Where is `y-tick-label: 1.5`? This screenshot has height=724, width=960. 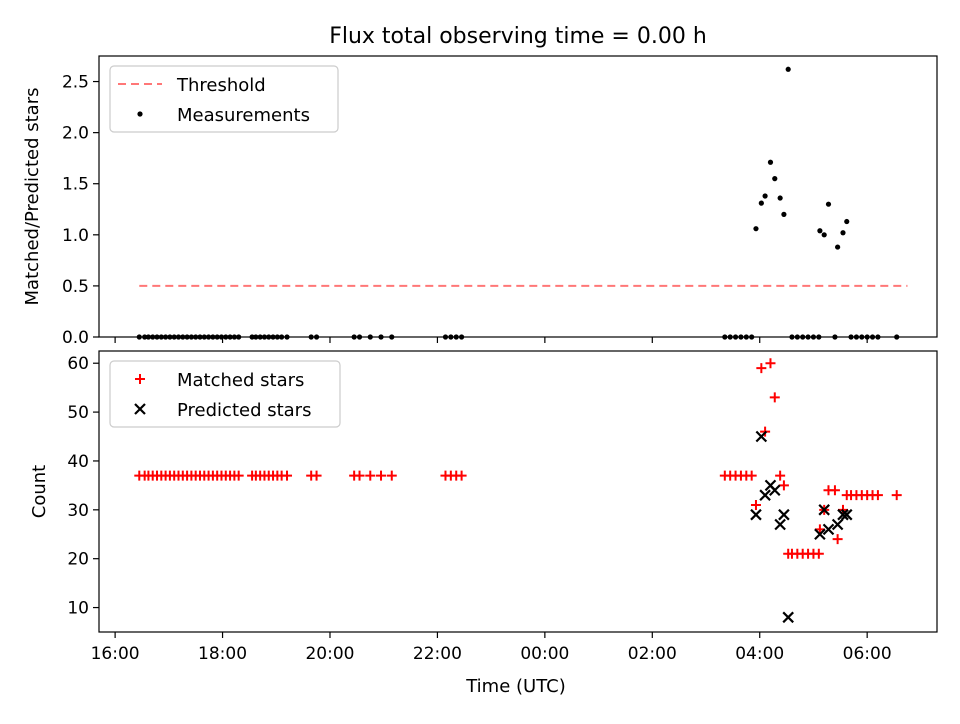 y-tick-label: 1.5 is located at coordinates (75, 185).